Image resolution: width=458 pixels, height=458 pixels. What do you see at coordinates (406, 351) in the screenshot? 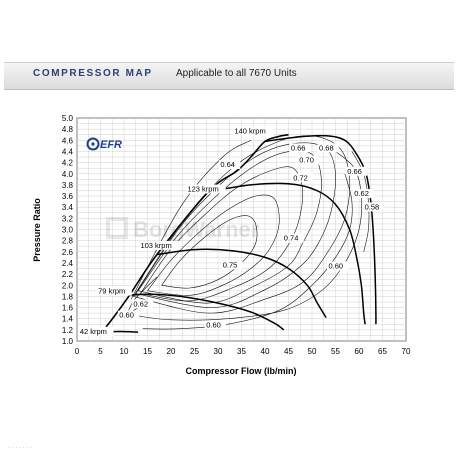
I see `x-tick-label: 70` at bounding box center [406, 351].